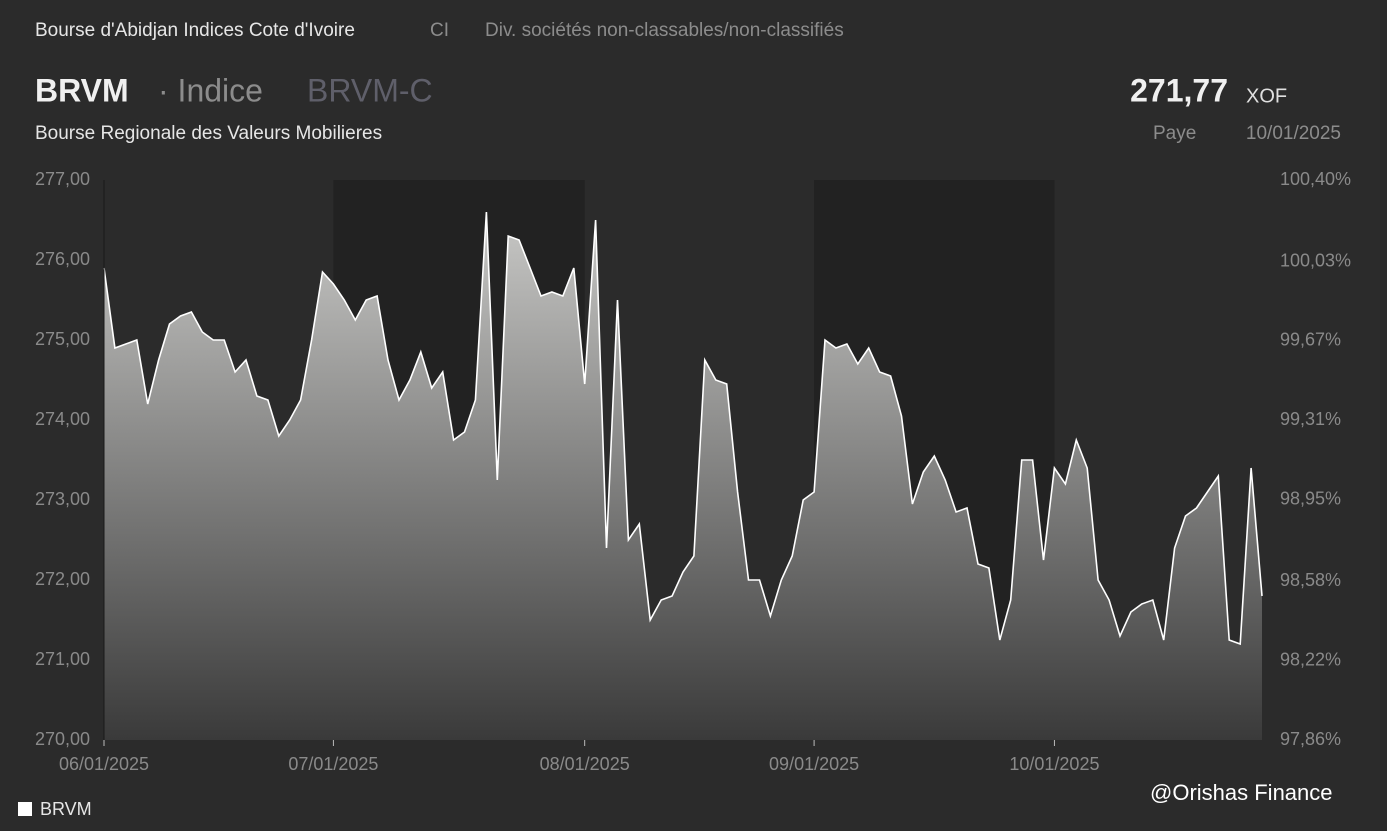 The image size is (1387, 831). What do you see at coordinates (1315, 179) in the screenshot?
I see `y2-tick-label: 100,40%` at bounding box center [1315, 179].